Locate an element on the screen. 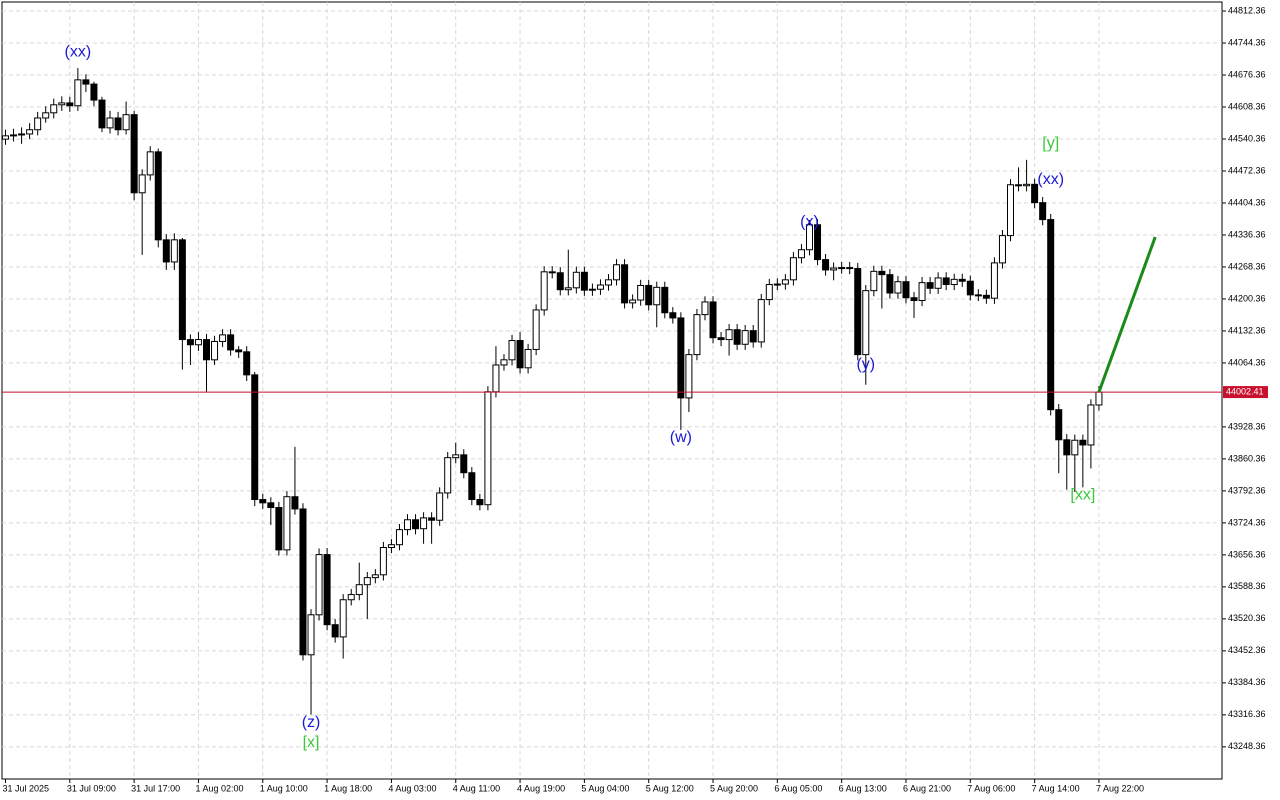  x-tick-label: 5 Aug 04:00 is located at coordinates (605, 788).